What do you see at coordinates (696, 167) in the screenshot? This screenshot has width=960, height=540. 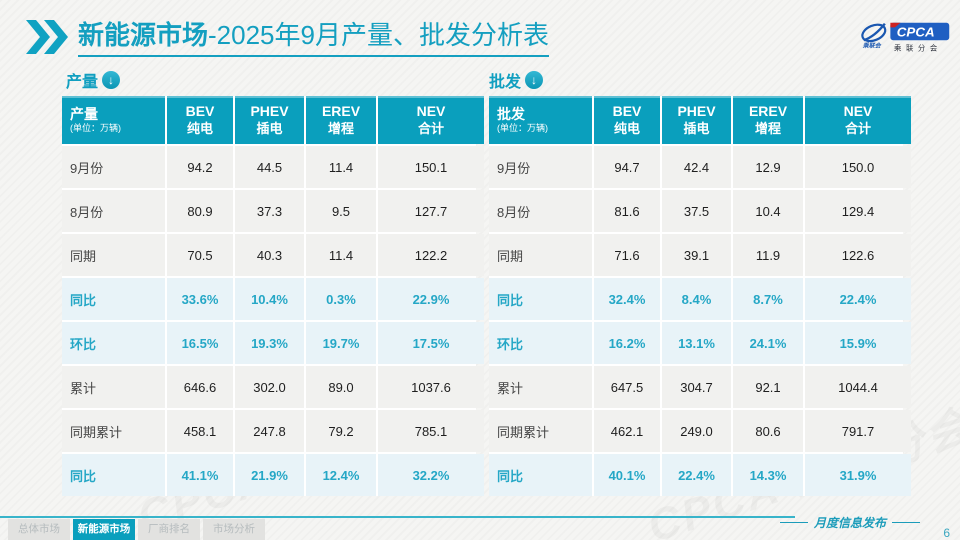 I see `table-value: 42.4` at bounding box center [696, 167].